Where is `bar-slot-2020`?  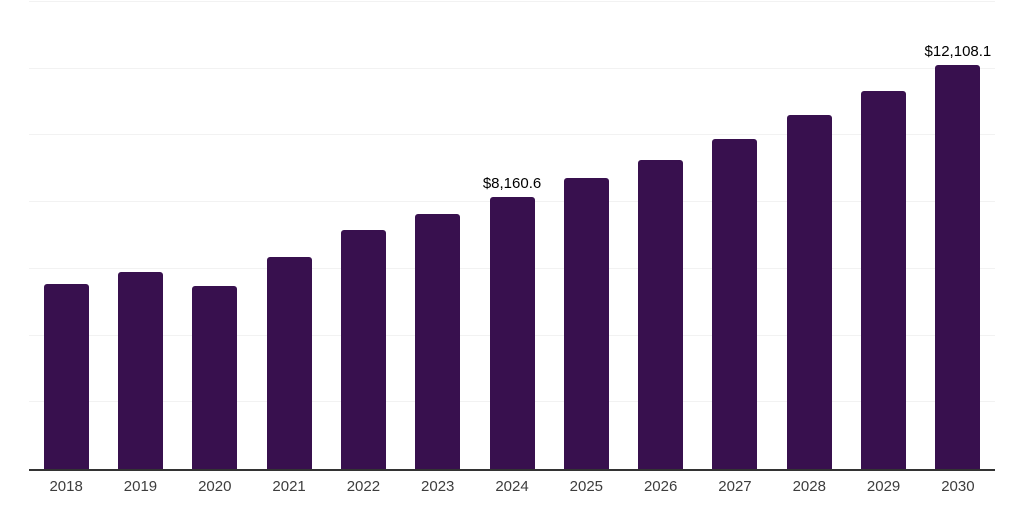
bar-slot-2020 is located at coordinates (215, 235).